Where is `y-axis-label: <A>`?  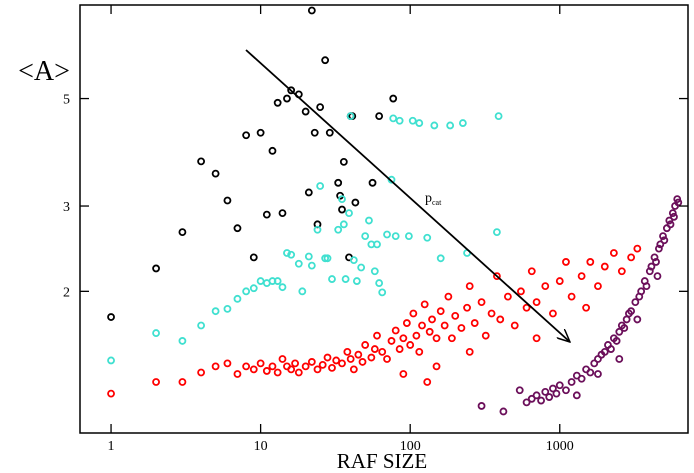 y-axis-label: <A> is located at coordinates (44, 71).